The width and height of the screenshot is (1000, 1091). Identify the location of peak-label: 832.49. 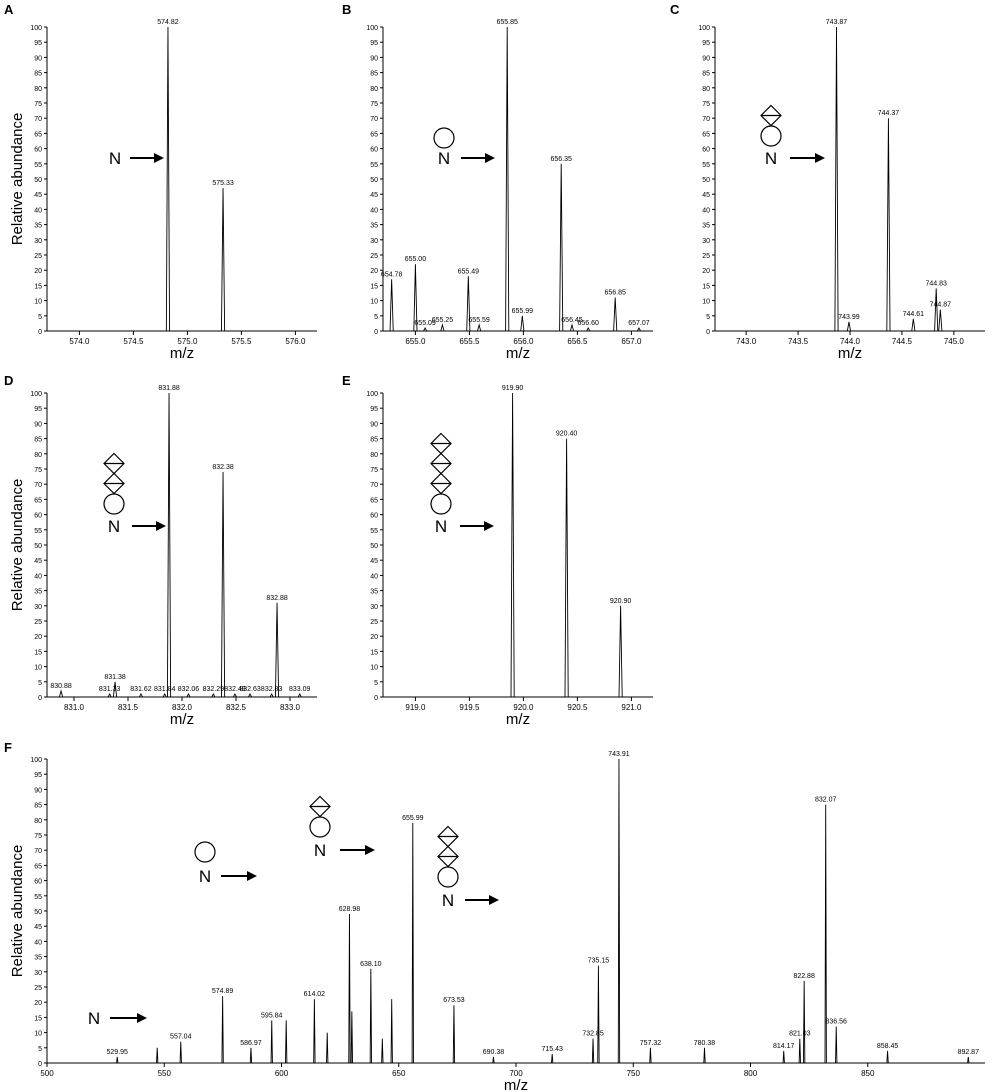
(235, 689).